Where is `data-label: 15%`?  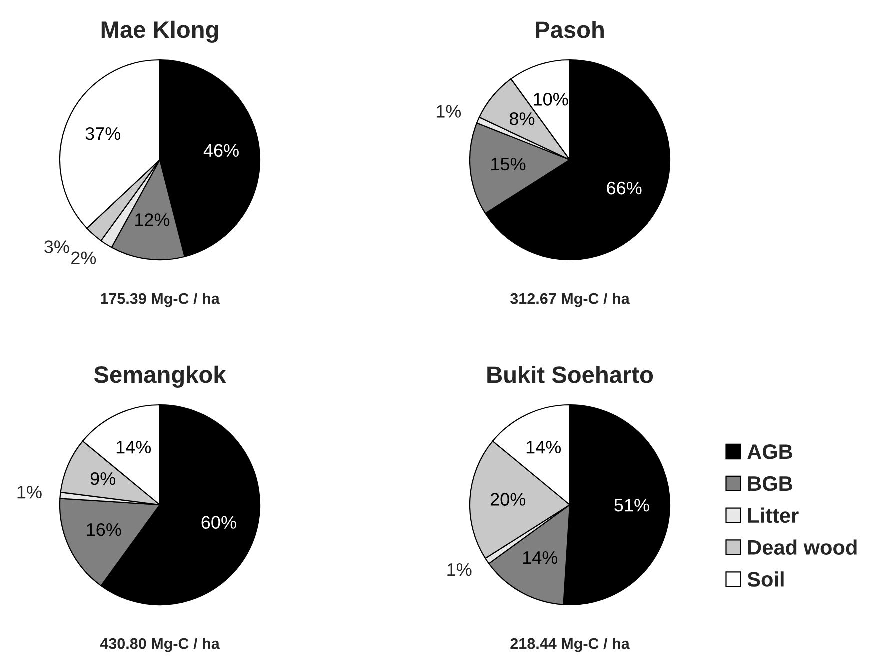
data-label: 15% is located at coordinates (509, 164).